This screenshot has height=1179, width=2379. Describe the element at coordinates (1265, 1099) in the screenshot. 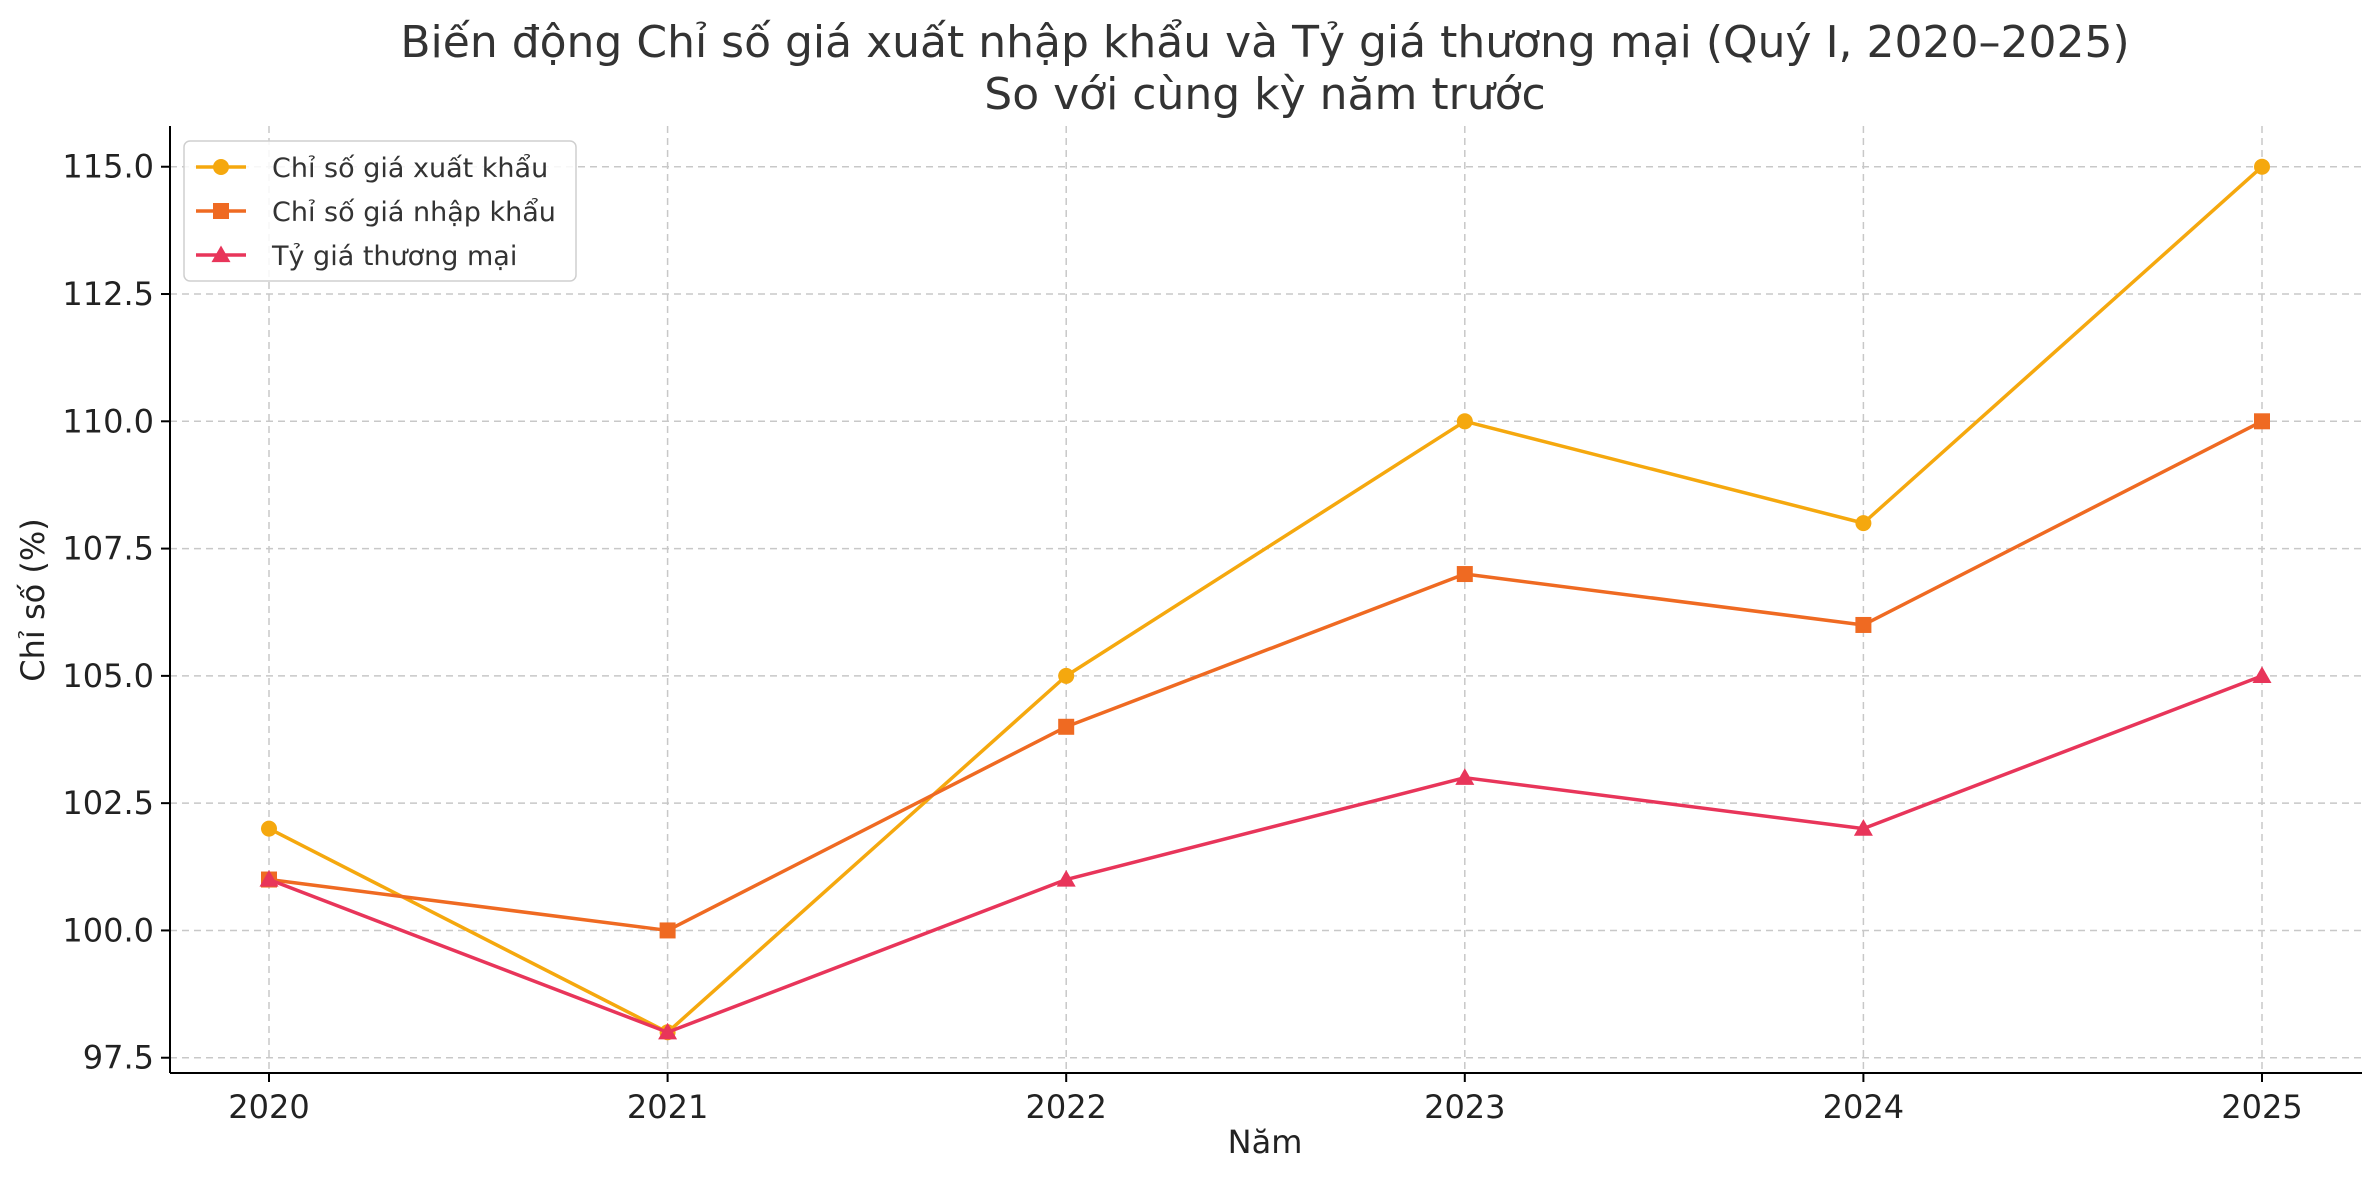

I see `x-axis-ticks: 2020 2021 2022 2023 2024 2025` at that location.